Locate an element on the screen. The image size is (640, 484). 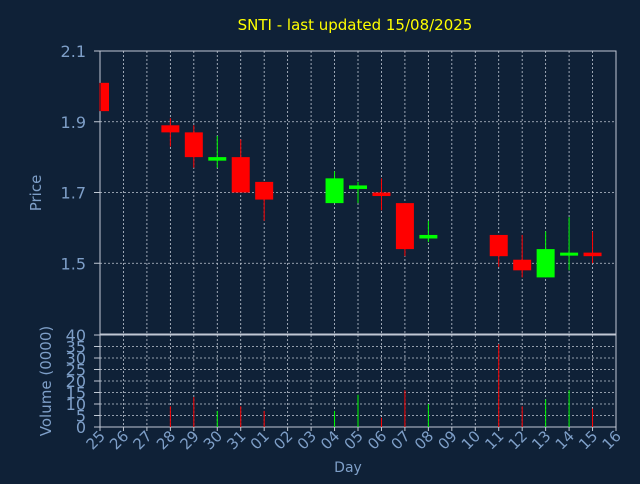
price-tick-label: 1.9 is located at coordinates (73, 122).